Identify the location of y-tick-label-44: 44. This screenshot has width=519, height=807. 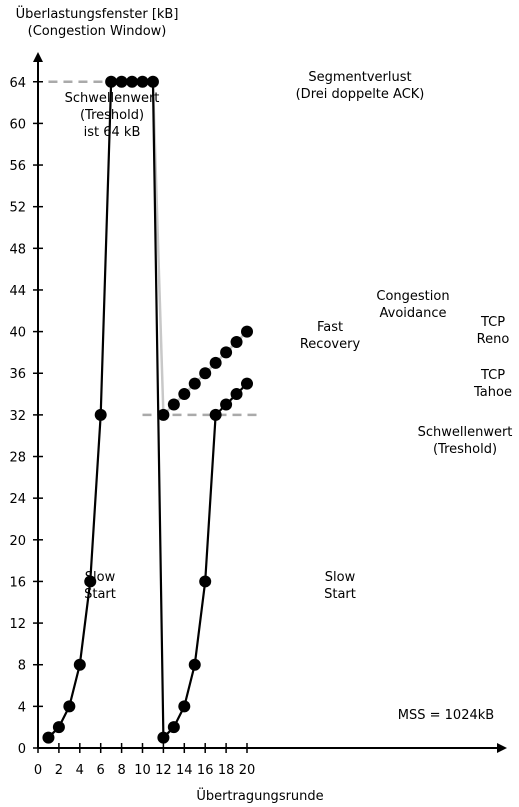
(17, 291).